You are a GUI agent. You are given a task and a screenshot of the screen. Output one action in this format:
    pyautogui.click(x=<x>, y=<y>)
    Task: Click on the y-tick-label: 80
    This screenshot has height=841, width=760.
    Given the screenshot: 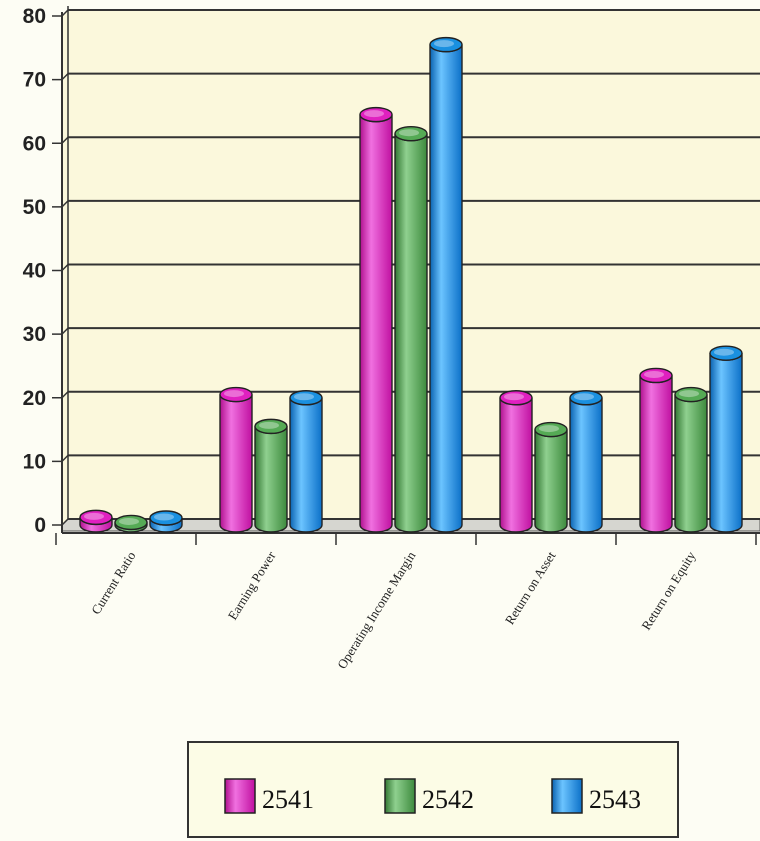 What is the action you would take?
    pyautogui.click(x=34, y=16)
    